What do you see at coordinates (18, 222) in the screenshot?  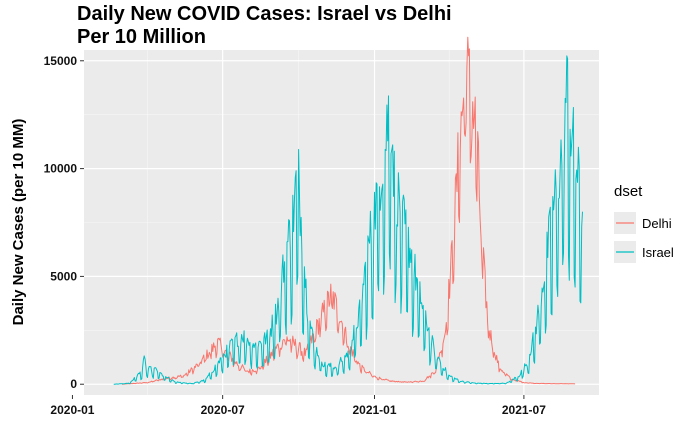 I see `y-axis-title: Daily New Cases (per 10 MM)` at bounding box center [18, 222].